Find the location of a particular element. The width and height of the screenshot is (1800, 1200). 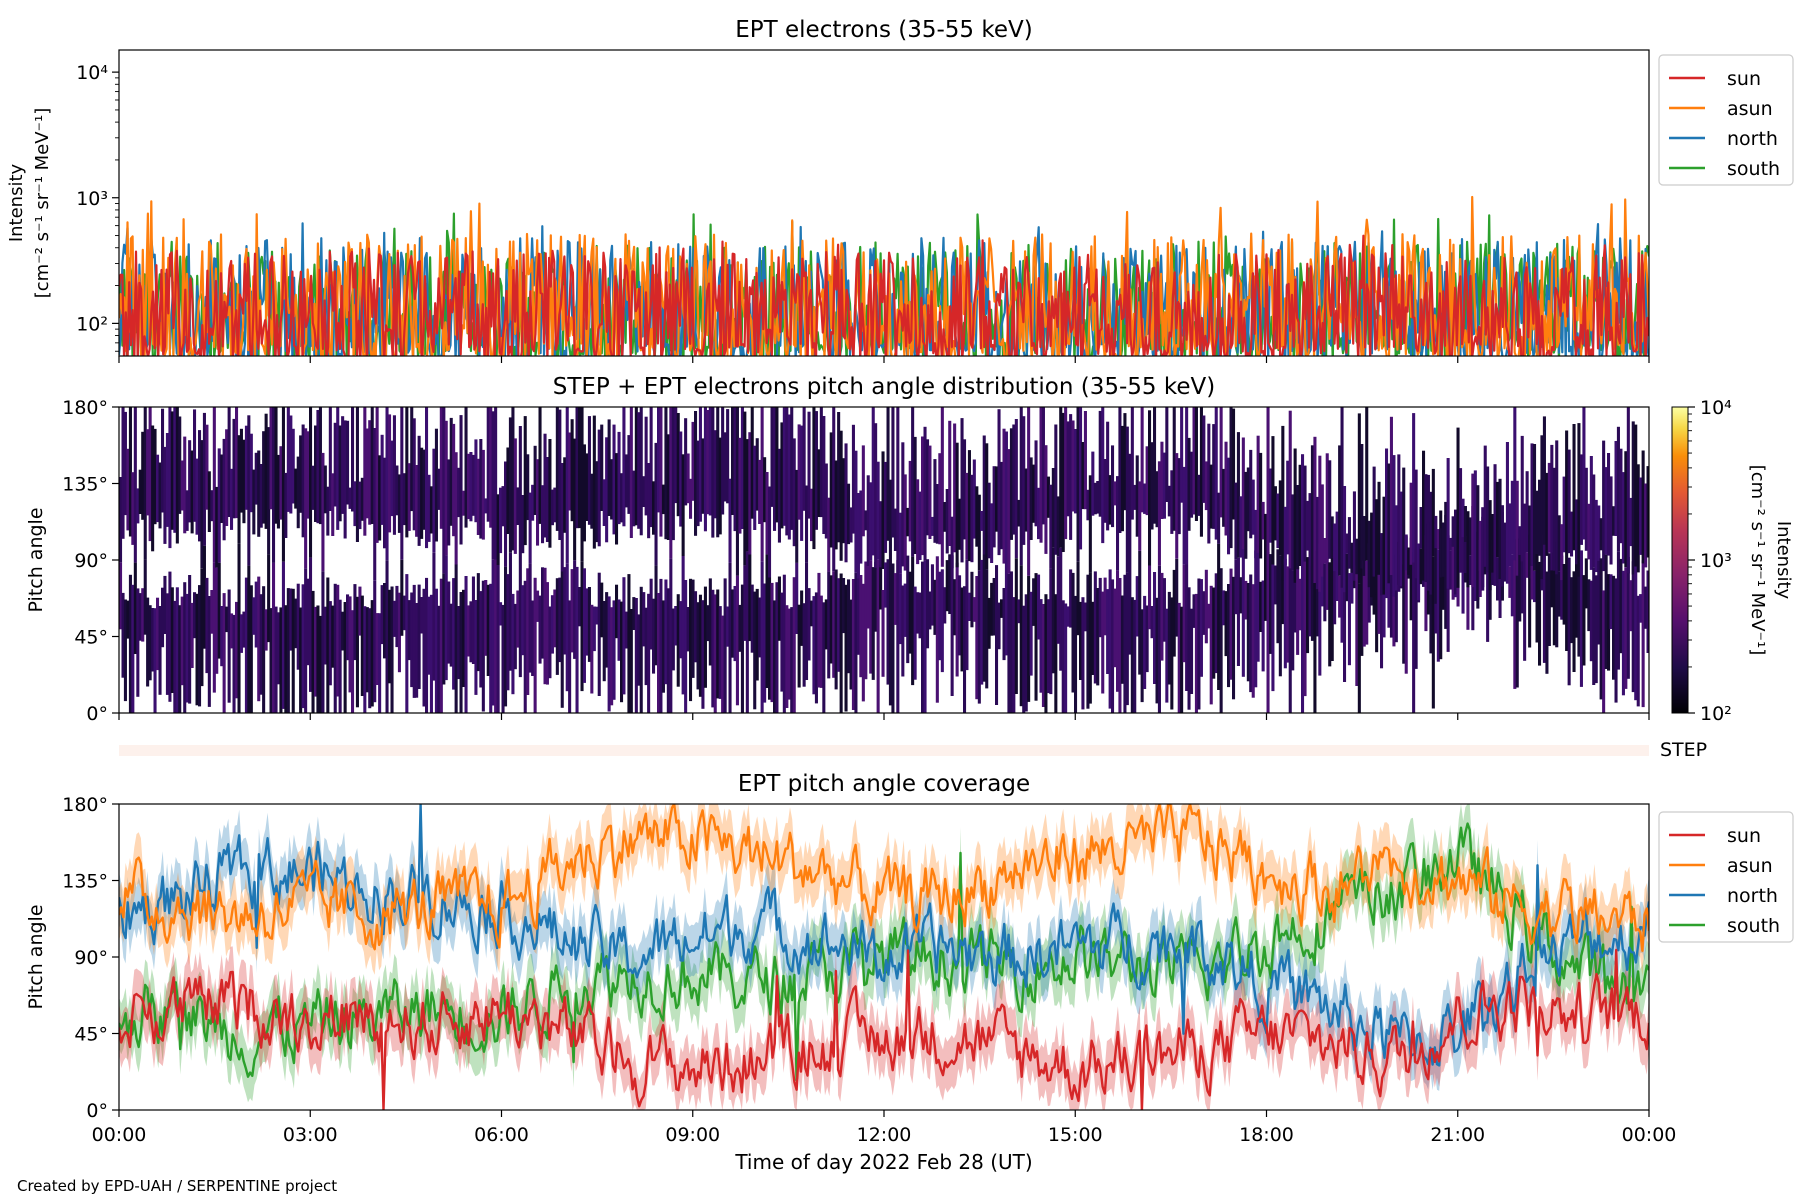

y-tick-label: 0° is located at coordinates (97, 1111).